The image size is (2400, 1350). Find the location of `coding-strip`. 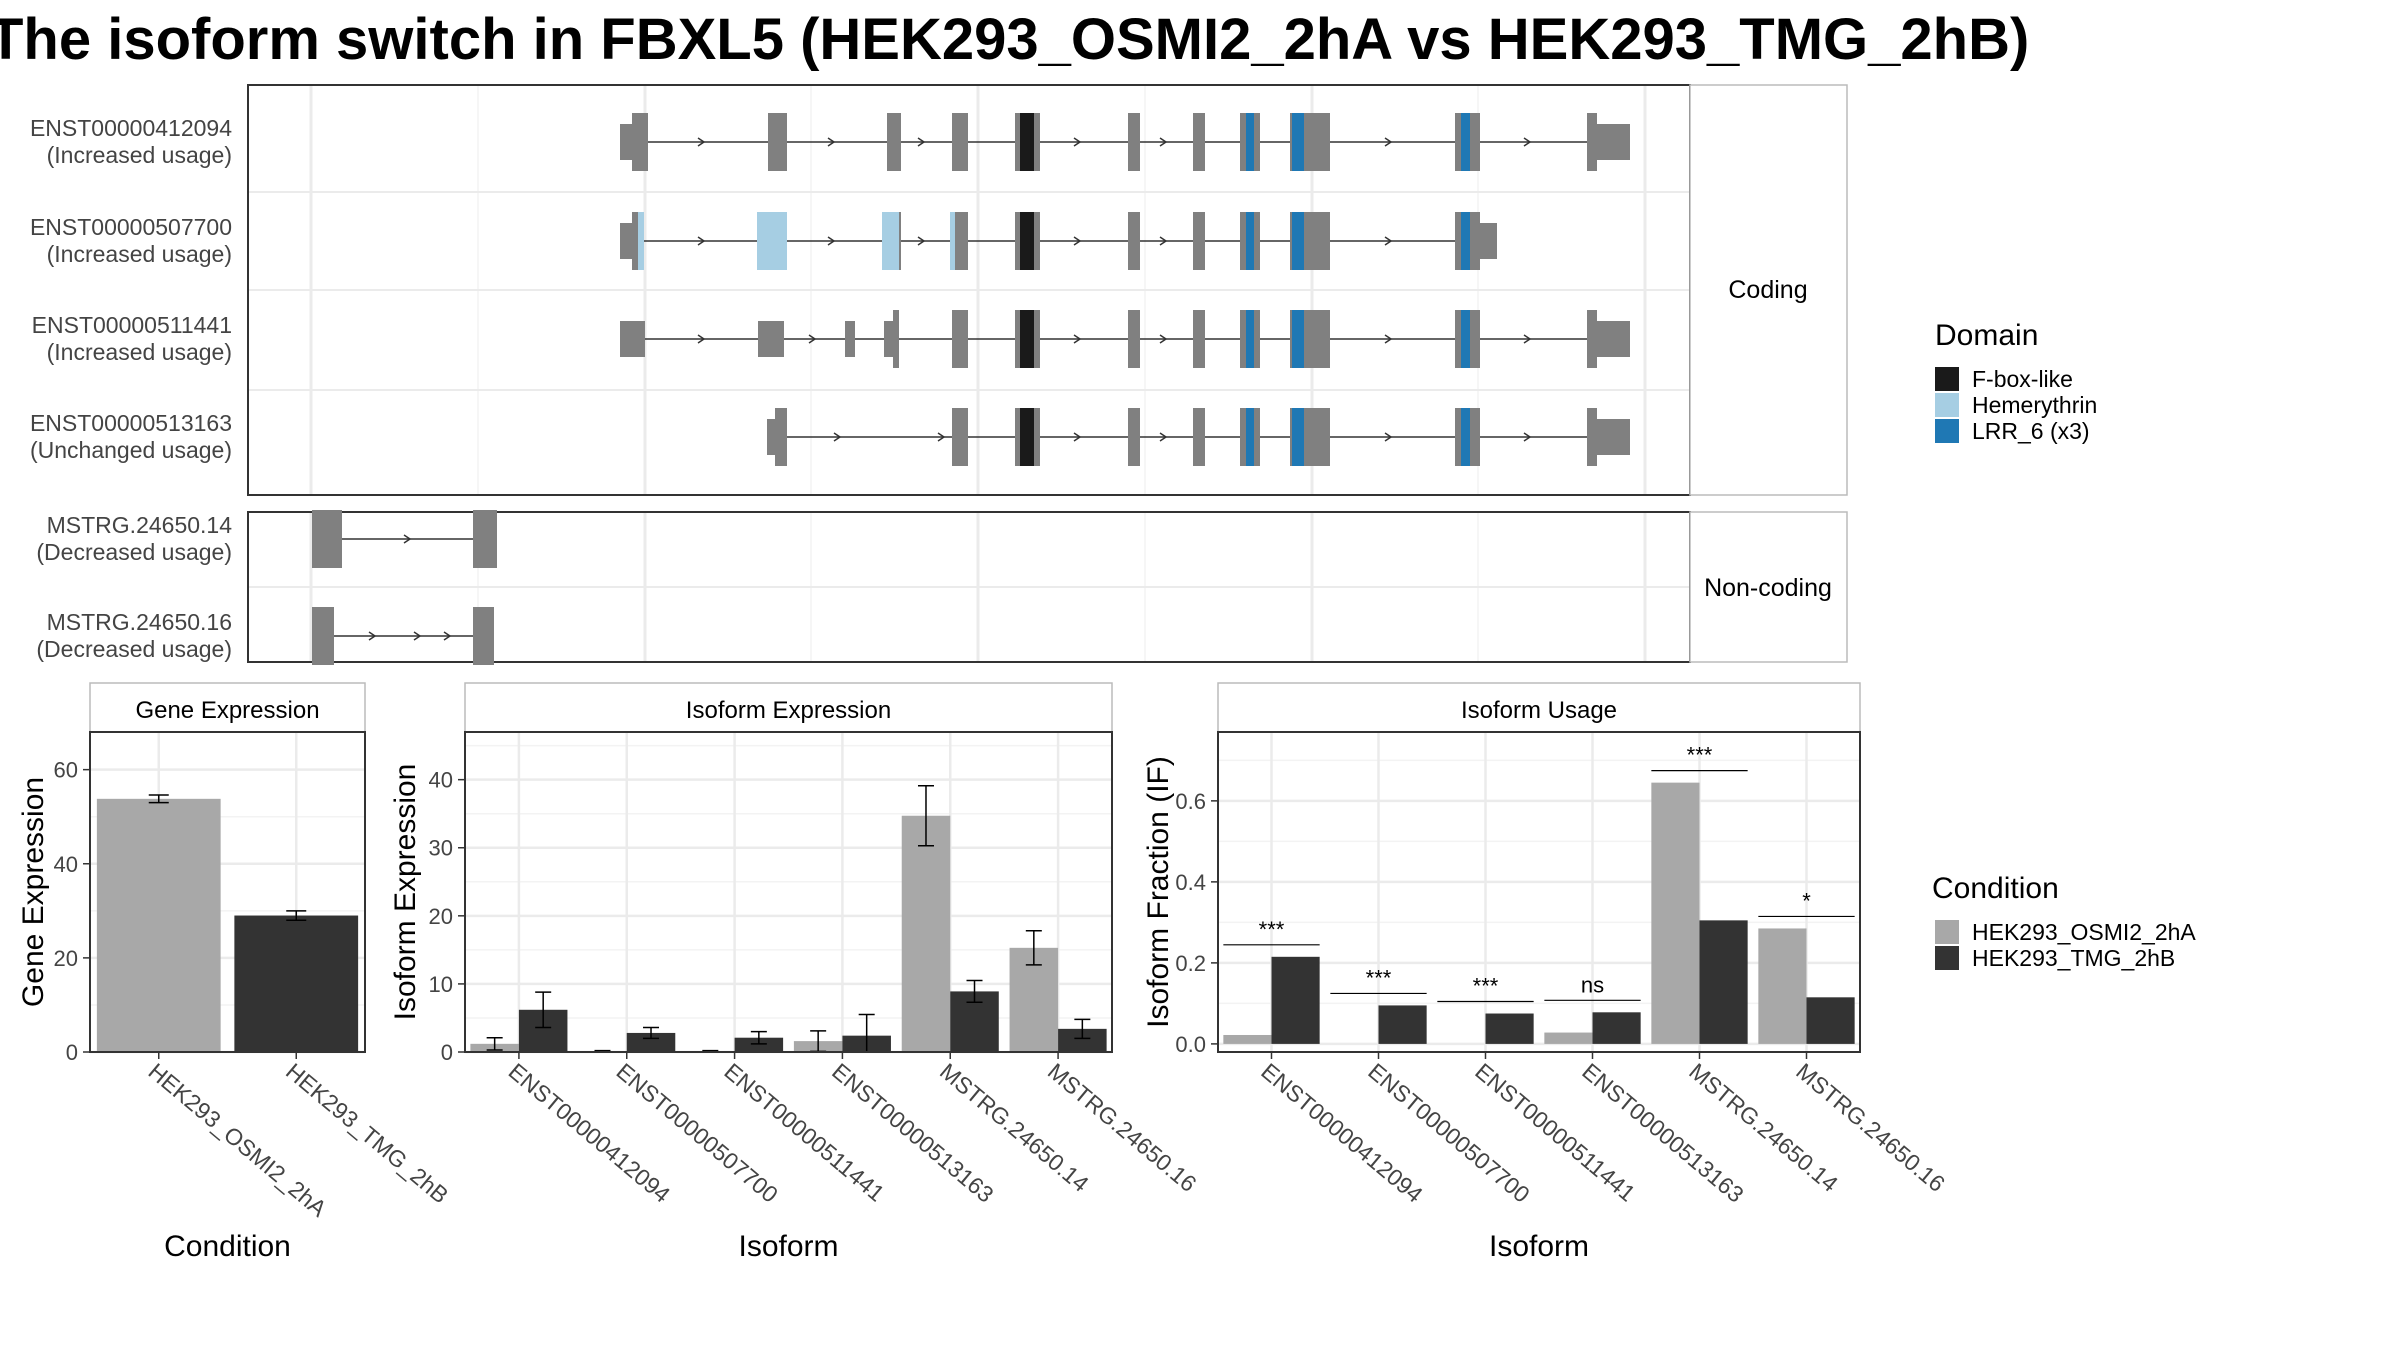

coding-strip is located at coordinates (1768, 290).